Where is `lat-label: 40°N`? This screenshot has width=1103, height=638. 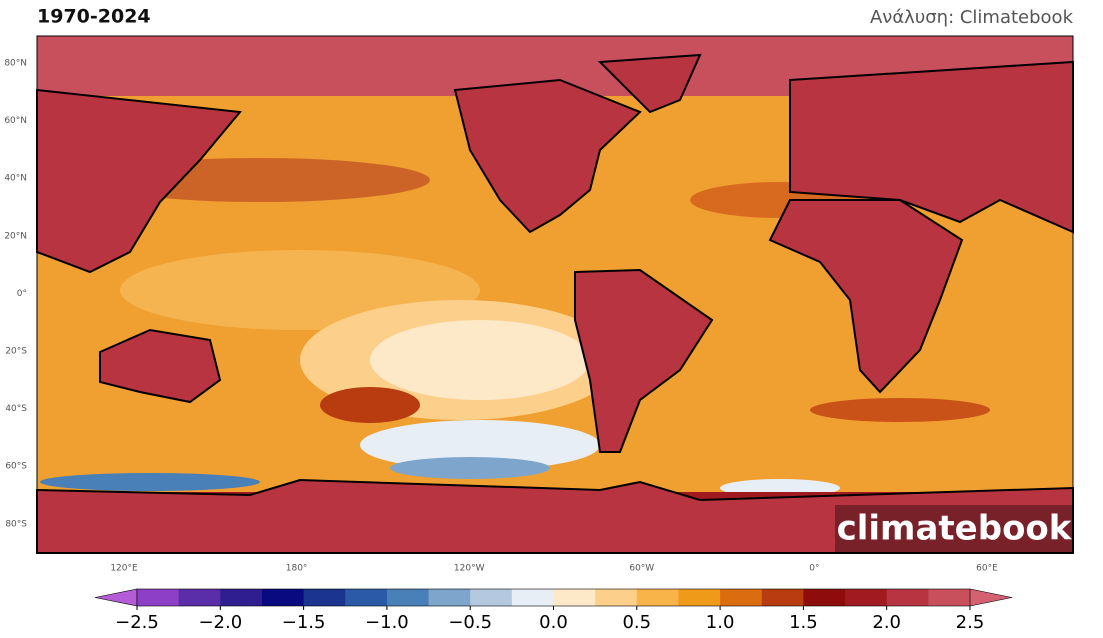 lat-label: 40°N is located at coordinates (15, 179).